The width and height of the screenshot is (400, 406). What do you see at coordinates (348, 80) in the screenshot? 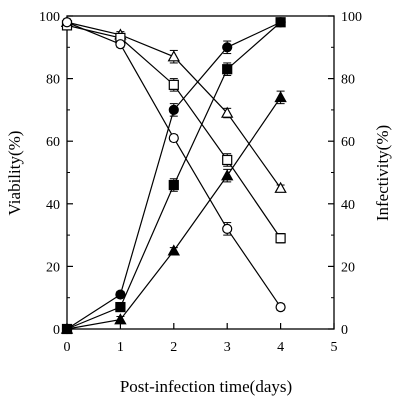
I see `y-tick-label-right: 80` at bounding box center [348, 80].